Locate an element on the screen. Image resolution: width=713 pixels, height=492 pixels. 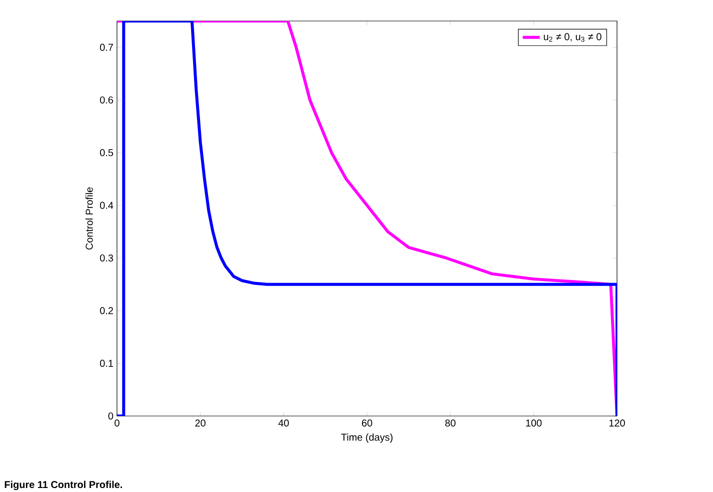
x-tick-label: 20 is located at coordinates (200, 423).